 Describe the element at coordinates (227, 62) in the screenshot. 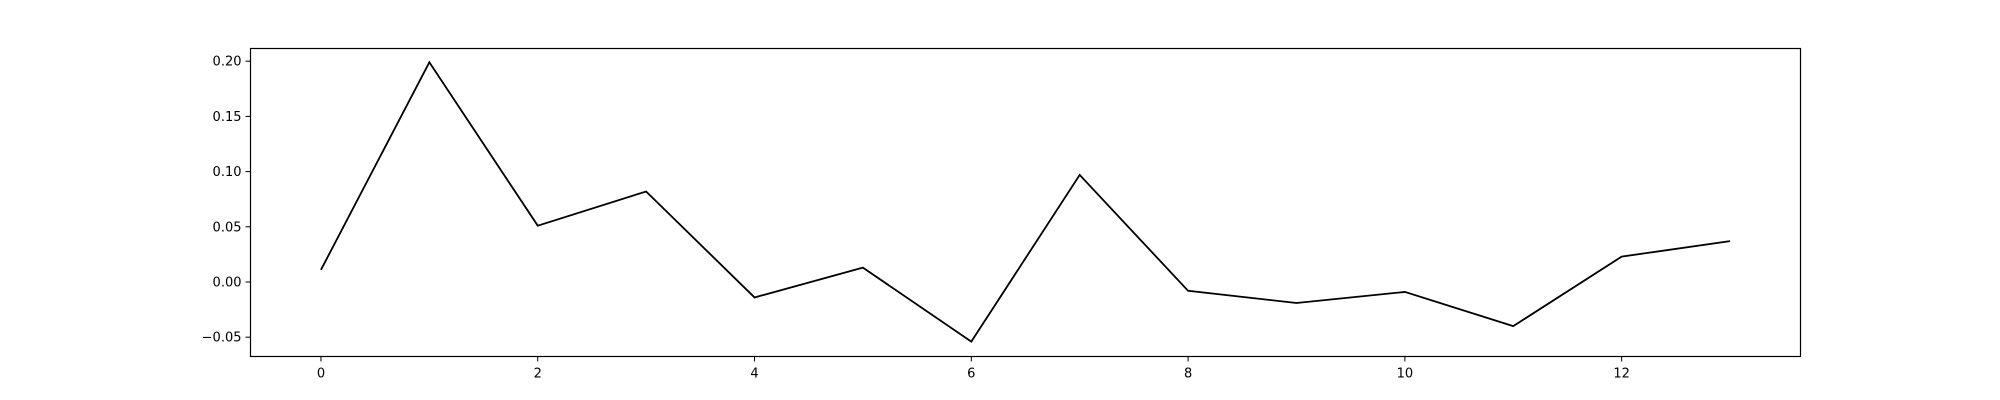

I see `y-tick-label: 0.20` at that location.